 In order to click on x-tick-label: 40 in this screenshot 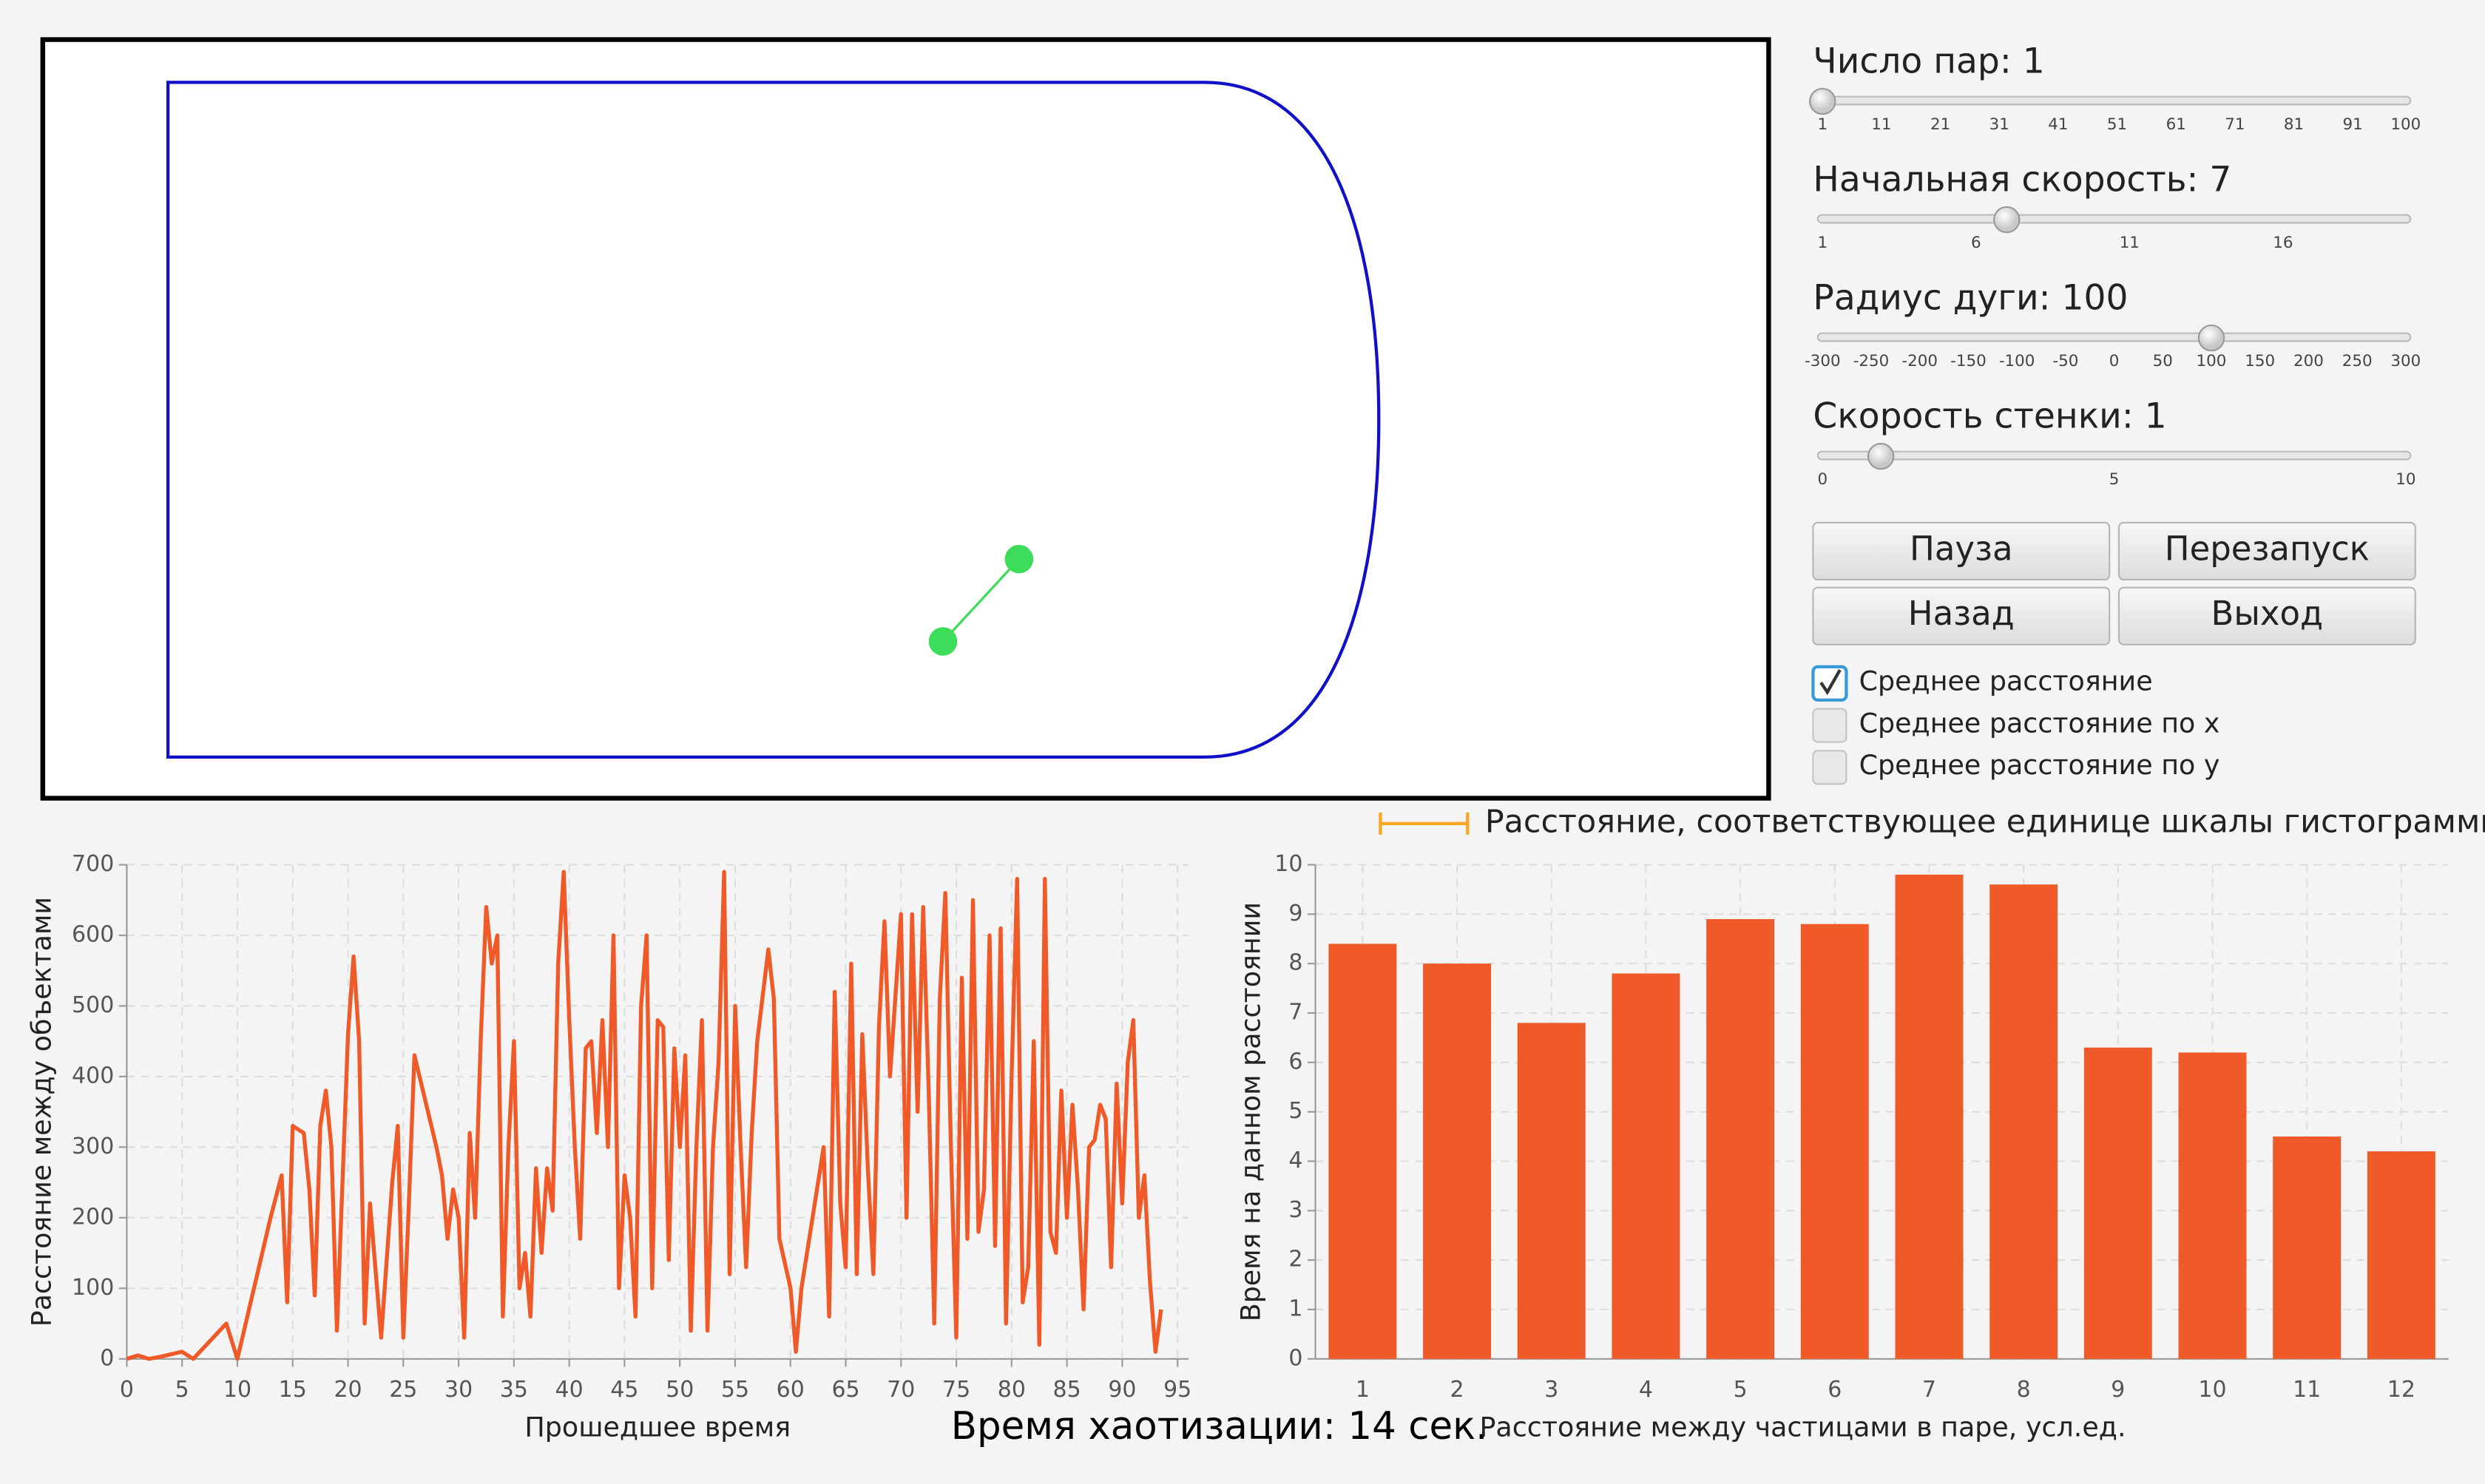, I will do `click(569, 1390)`.